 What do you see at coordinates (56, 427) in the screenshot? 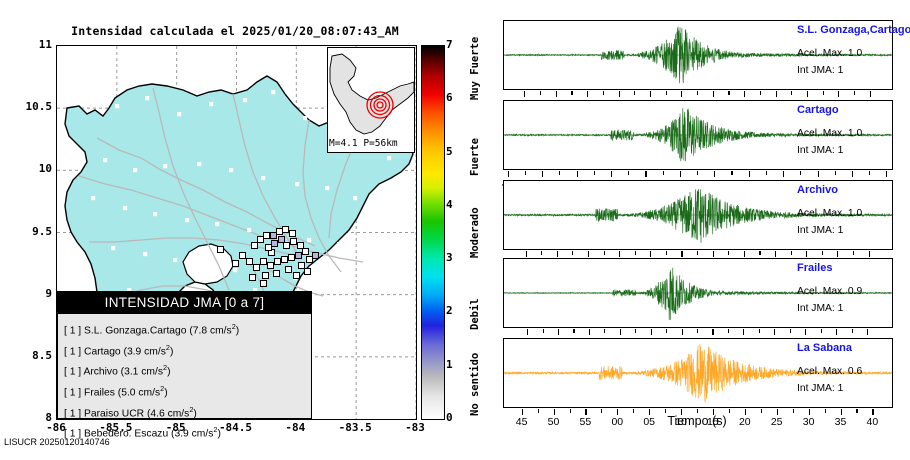
I see `map-x-tick: -86` at bounding box center [56, 427].